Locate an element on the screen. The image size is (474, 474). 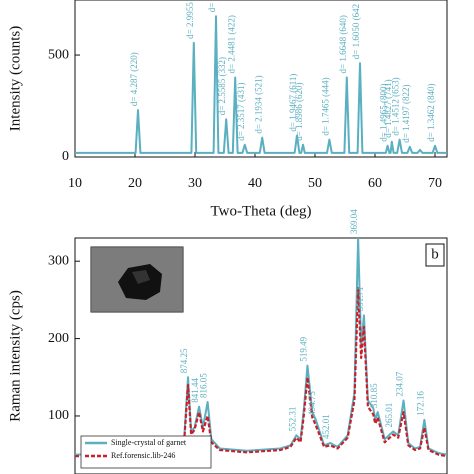
peak-label: 816.05 is located at coordinates (204, 385).